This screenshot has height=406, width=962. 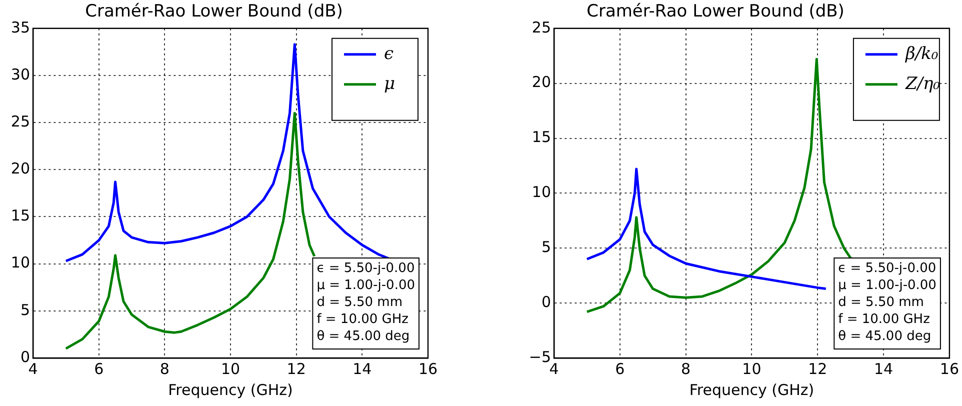 I want to click on y-tick-label: 30, so click(x=20, y=74).